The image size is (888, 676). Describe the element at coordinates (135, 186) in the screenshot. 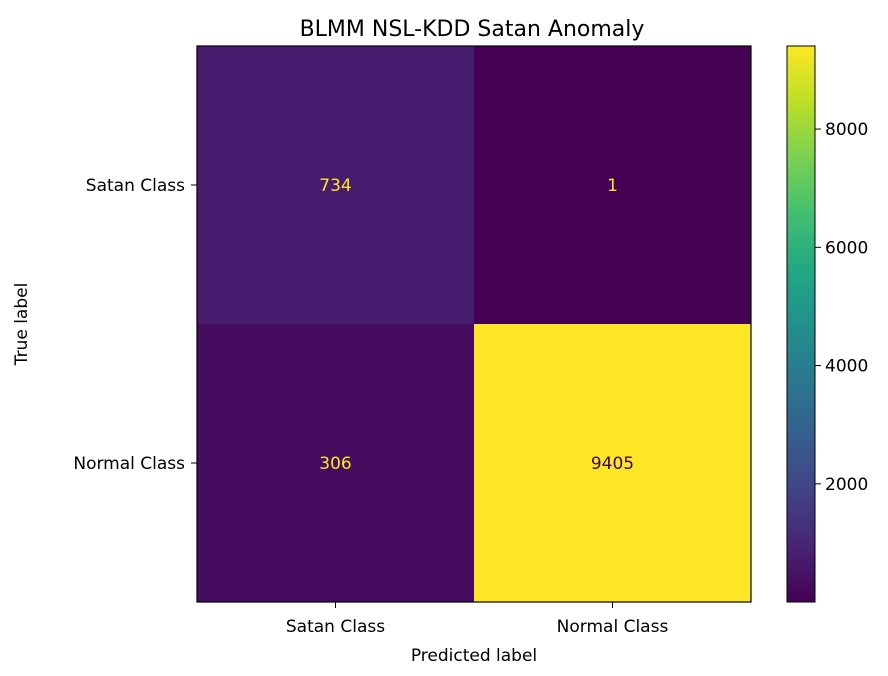

I see `y-tick-label: Satan Class` at that location.